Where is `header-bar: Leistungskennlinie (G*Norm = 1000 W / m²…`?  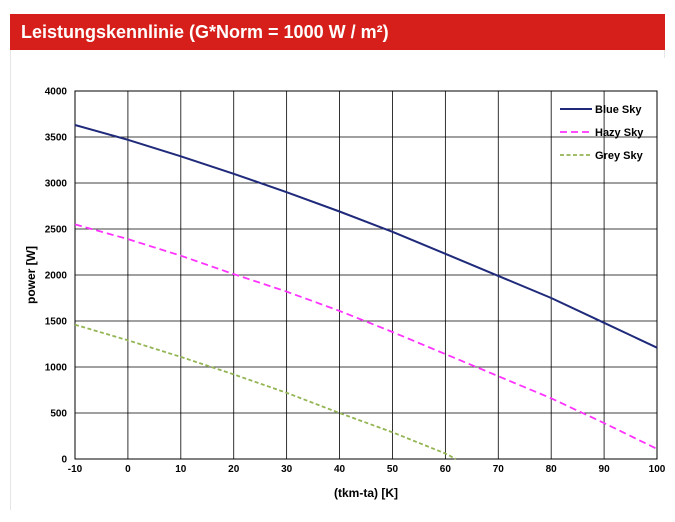
header-bar: Leistungskennlinie (G*Norm = 1000 W / m²… is located at coordinates (337, 32).